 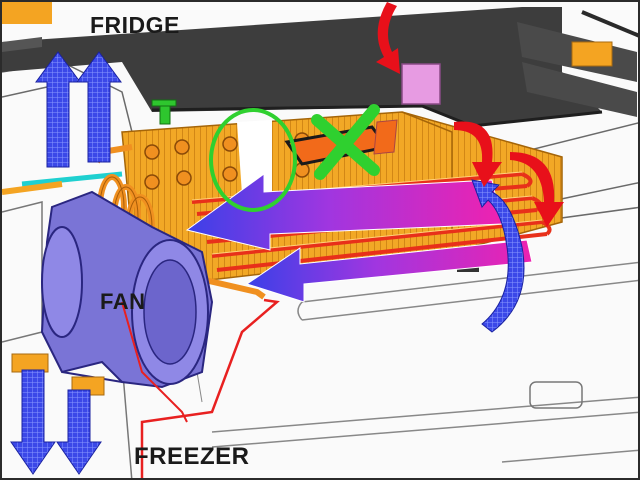 What do you see at coordinates (345, 142) in the screenshot?
I see `x-mark-icon` at bounding box center [345, 142].